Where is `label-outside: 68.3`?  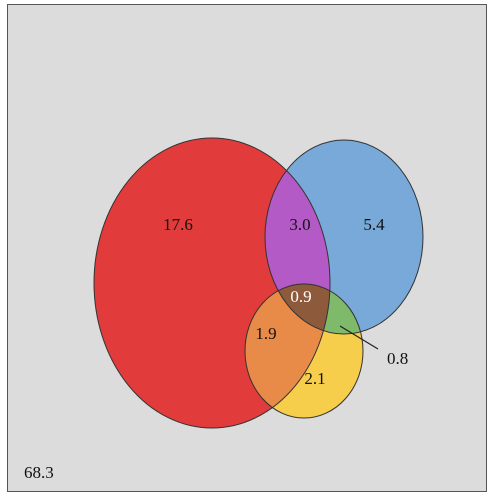 label-outside: 68.3 is located at coordinates (39, 472).